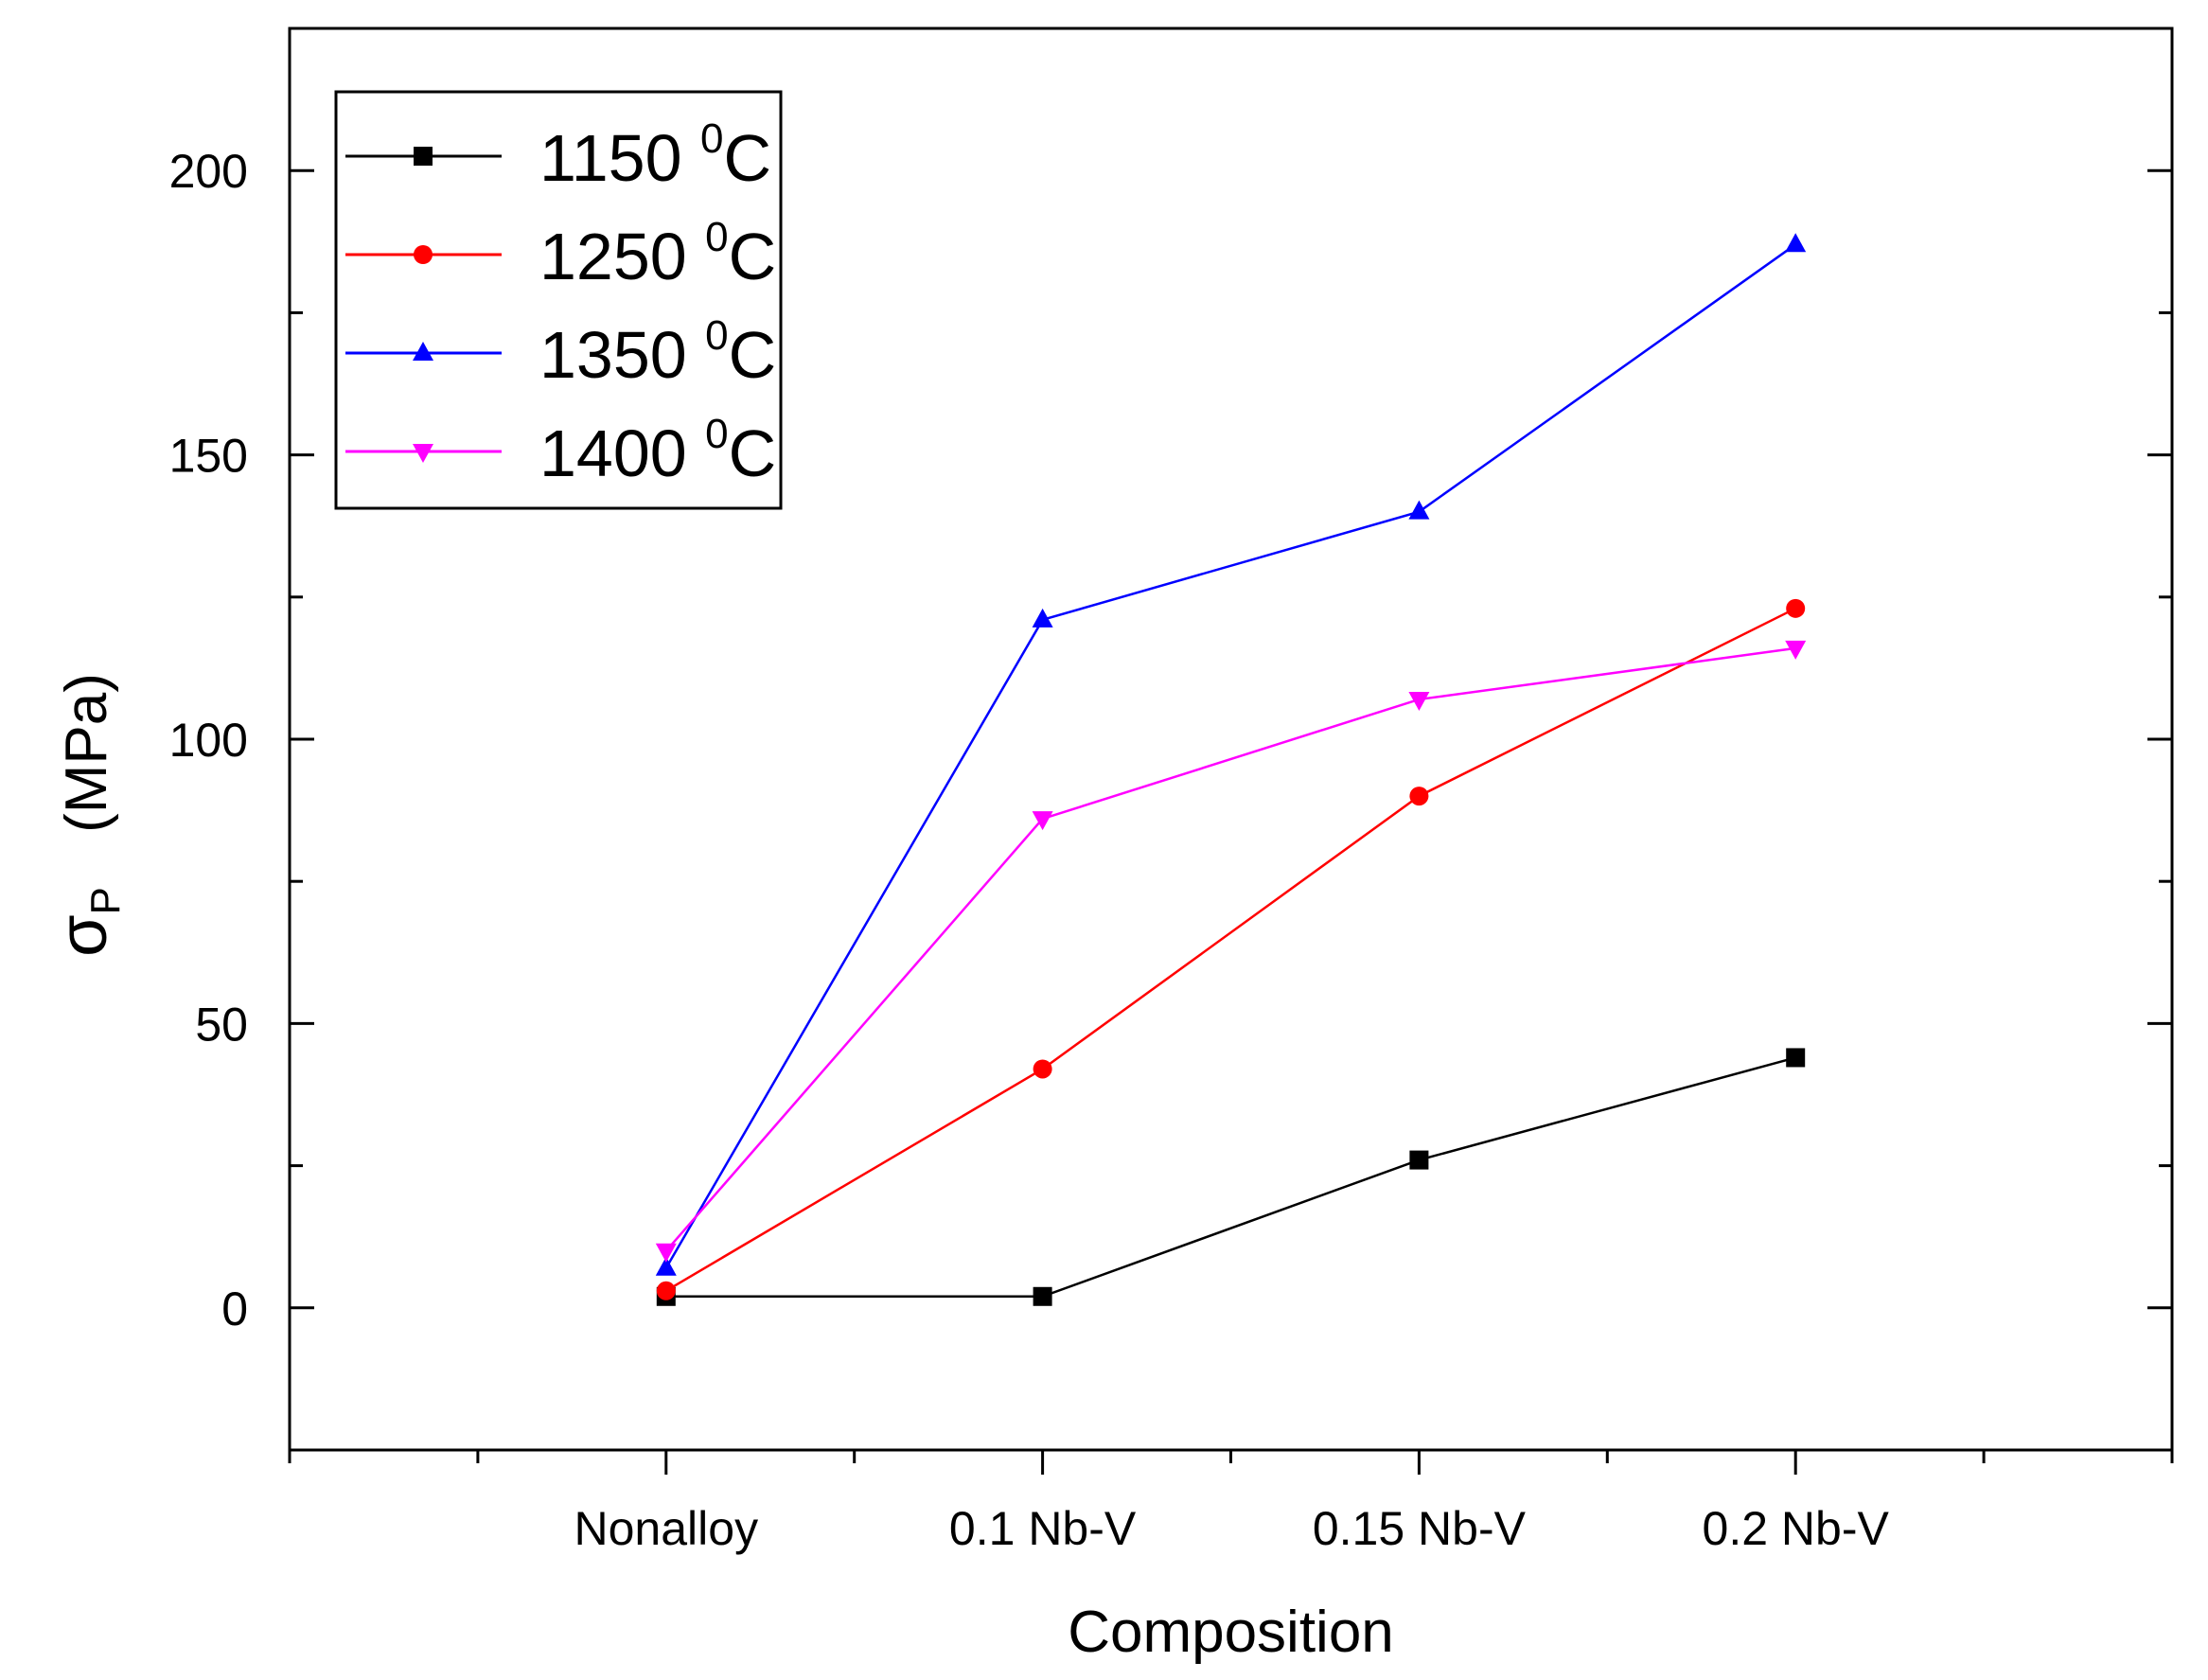  I want to click on y-axis-symbol: σ, so click(83, 935).